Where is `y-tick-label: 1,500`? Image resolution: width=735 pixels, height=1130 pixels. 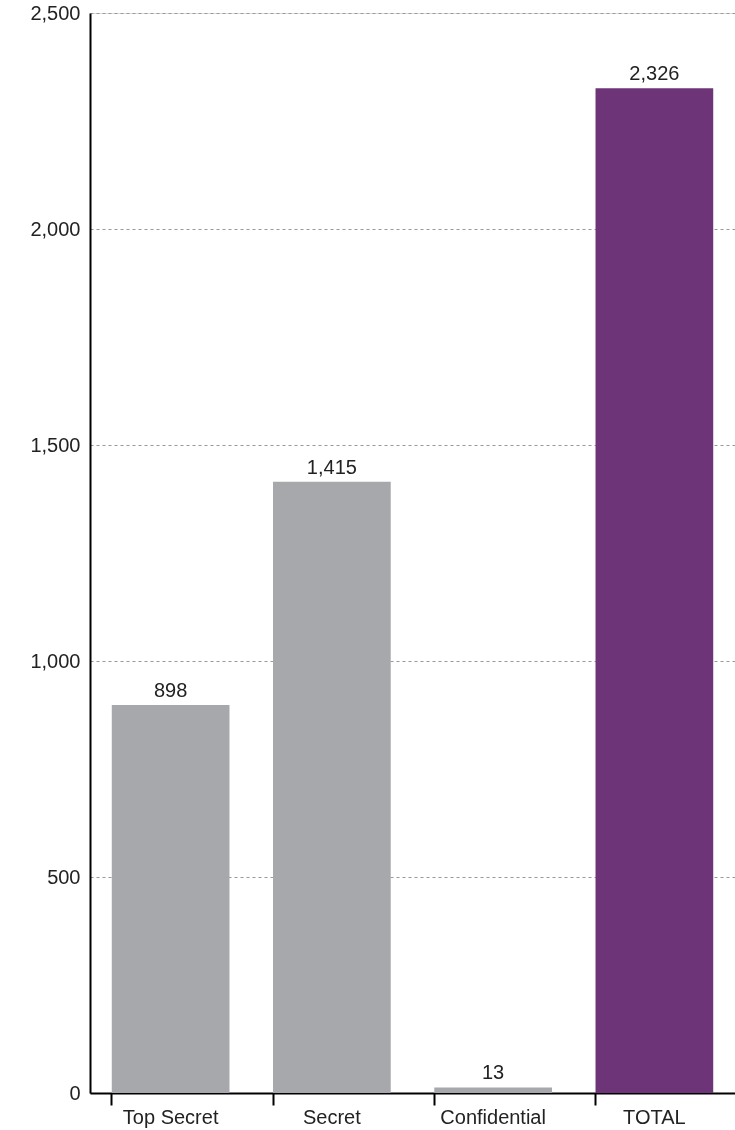 y-tick-label: 1,500 is located at coordinates (55, 444).